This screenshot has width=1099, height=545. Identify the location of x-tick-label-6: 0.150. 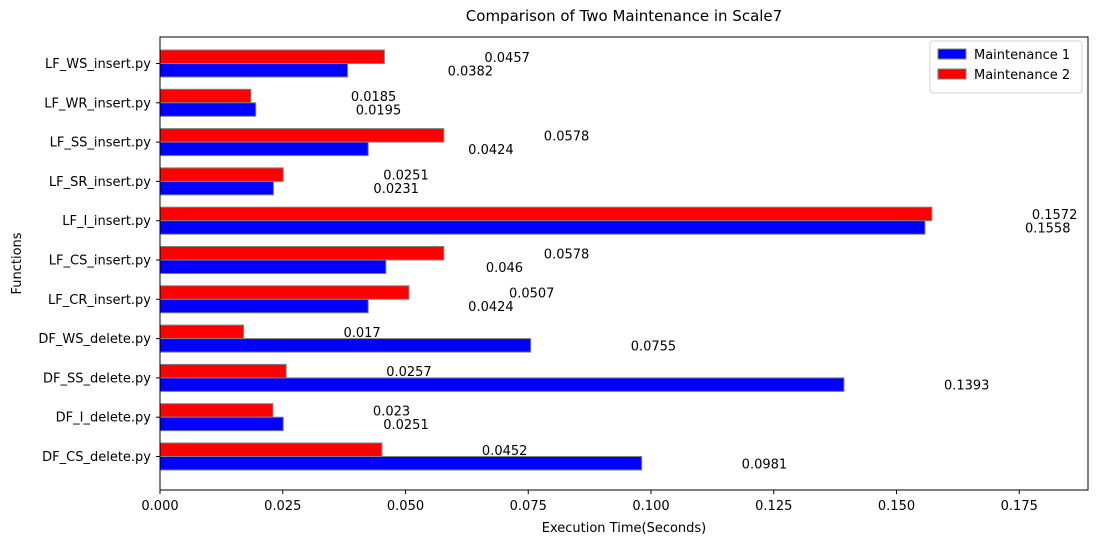
(896, 506).